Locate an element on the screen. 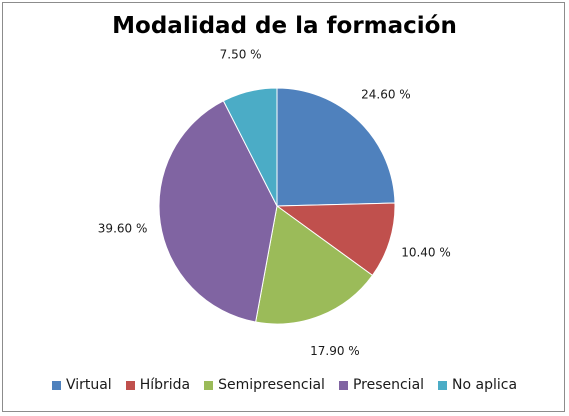 The width and height of the screenshot is (569, 416). legend-label: Híbrida is located at coordinates (165, 385).